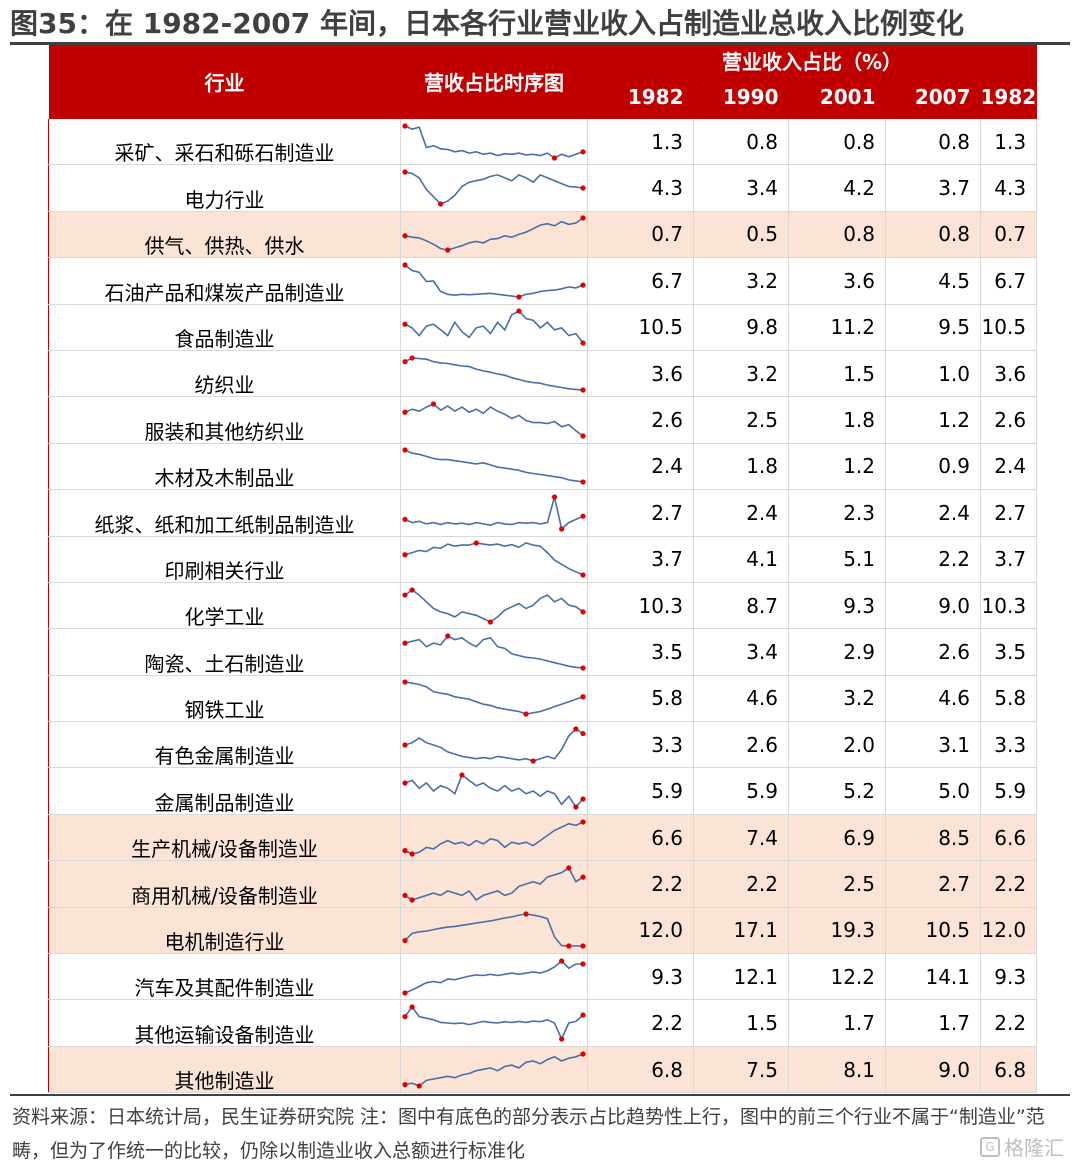 Image resolution: width=1080 pixels, height=1171 pixels. What do you see at coordinates (224, 420) in the screenshot?
I see `industry-name: 服装和其他纺织业` at bounding box center [224, 420].